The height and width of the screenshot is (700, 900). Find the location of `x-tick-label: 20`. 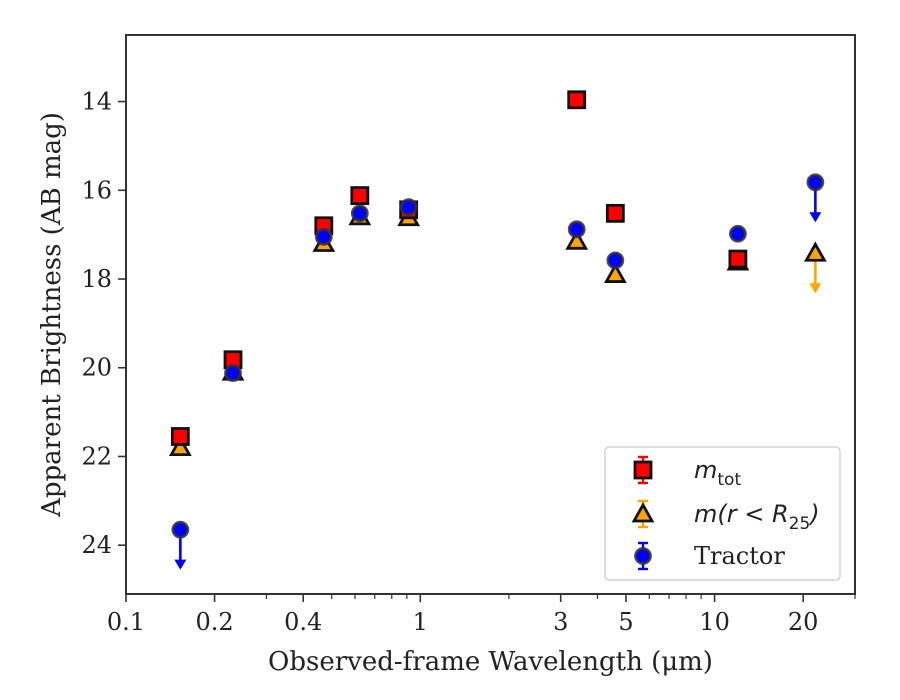

x-tick-label: 20 is located at coordinates (803, 622).